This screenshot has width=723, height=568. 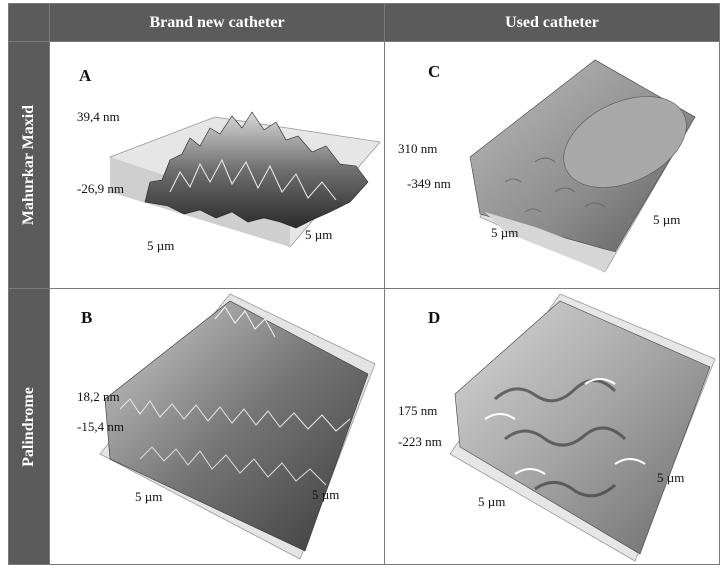 What do you see at coordinates (100, 426) in the screenshot?
I see `z-min-b: -15,4 nm` at bounding box center [100, 426].